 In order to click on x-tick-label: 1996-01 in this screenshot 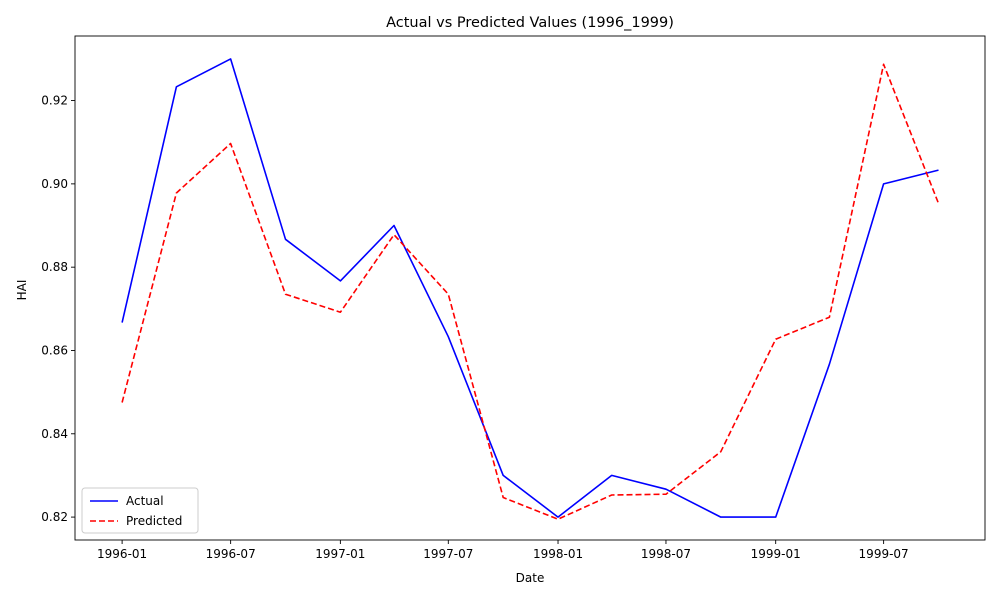, I will do `click(122, 554)`.